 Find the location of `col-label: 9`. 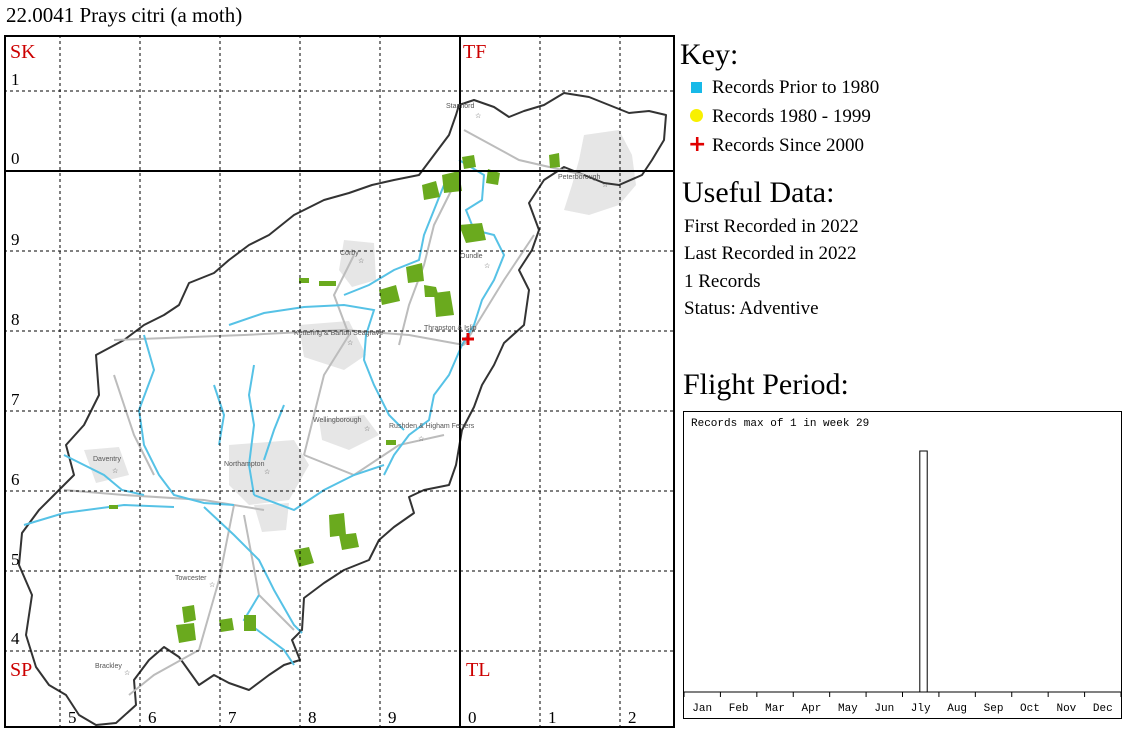

col-label: 9 is located at coordinates (392, 717).